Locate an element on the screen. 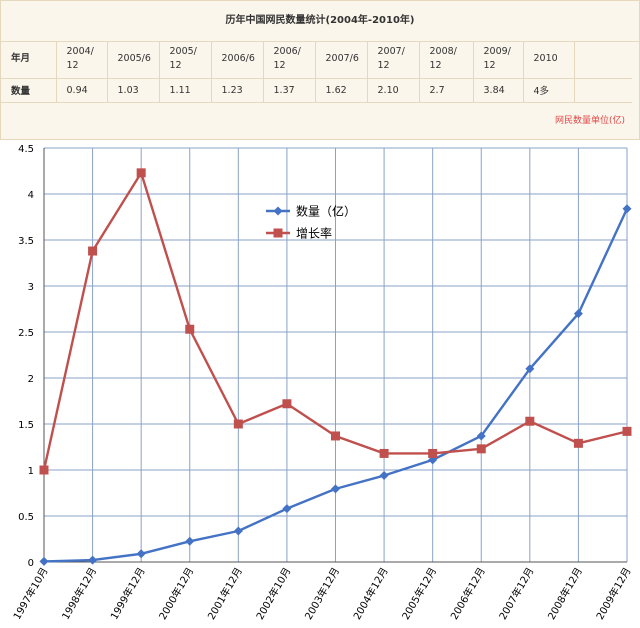  y-tick-label: 3 is located at coordinates (31, 287).